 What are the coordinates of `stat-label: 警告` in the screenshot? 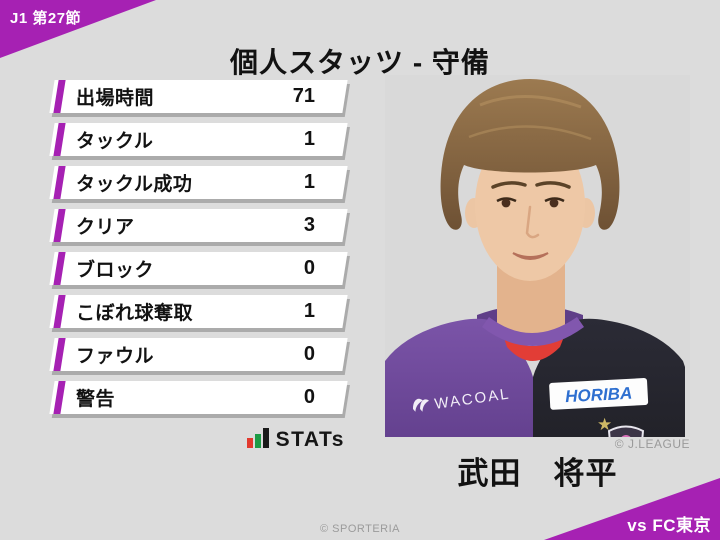 It's located at (96, 399).